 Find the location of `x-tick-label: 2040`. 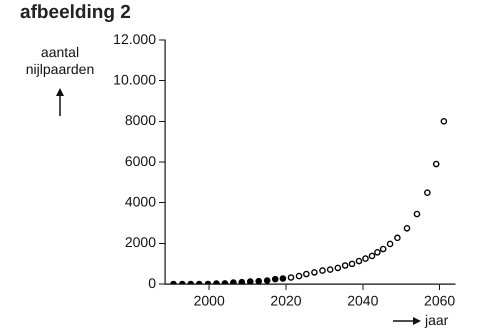

x-tick-label: 2040 is located at coordinates (363, 300).